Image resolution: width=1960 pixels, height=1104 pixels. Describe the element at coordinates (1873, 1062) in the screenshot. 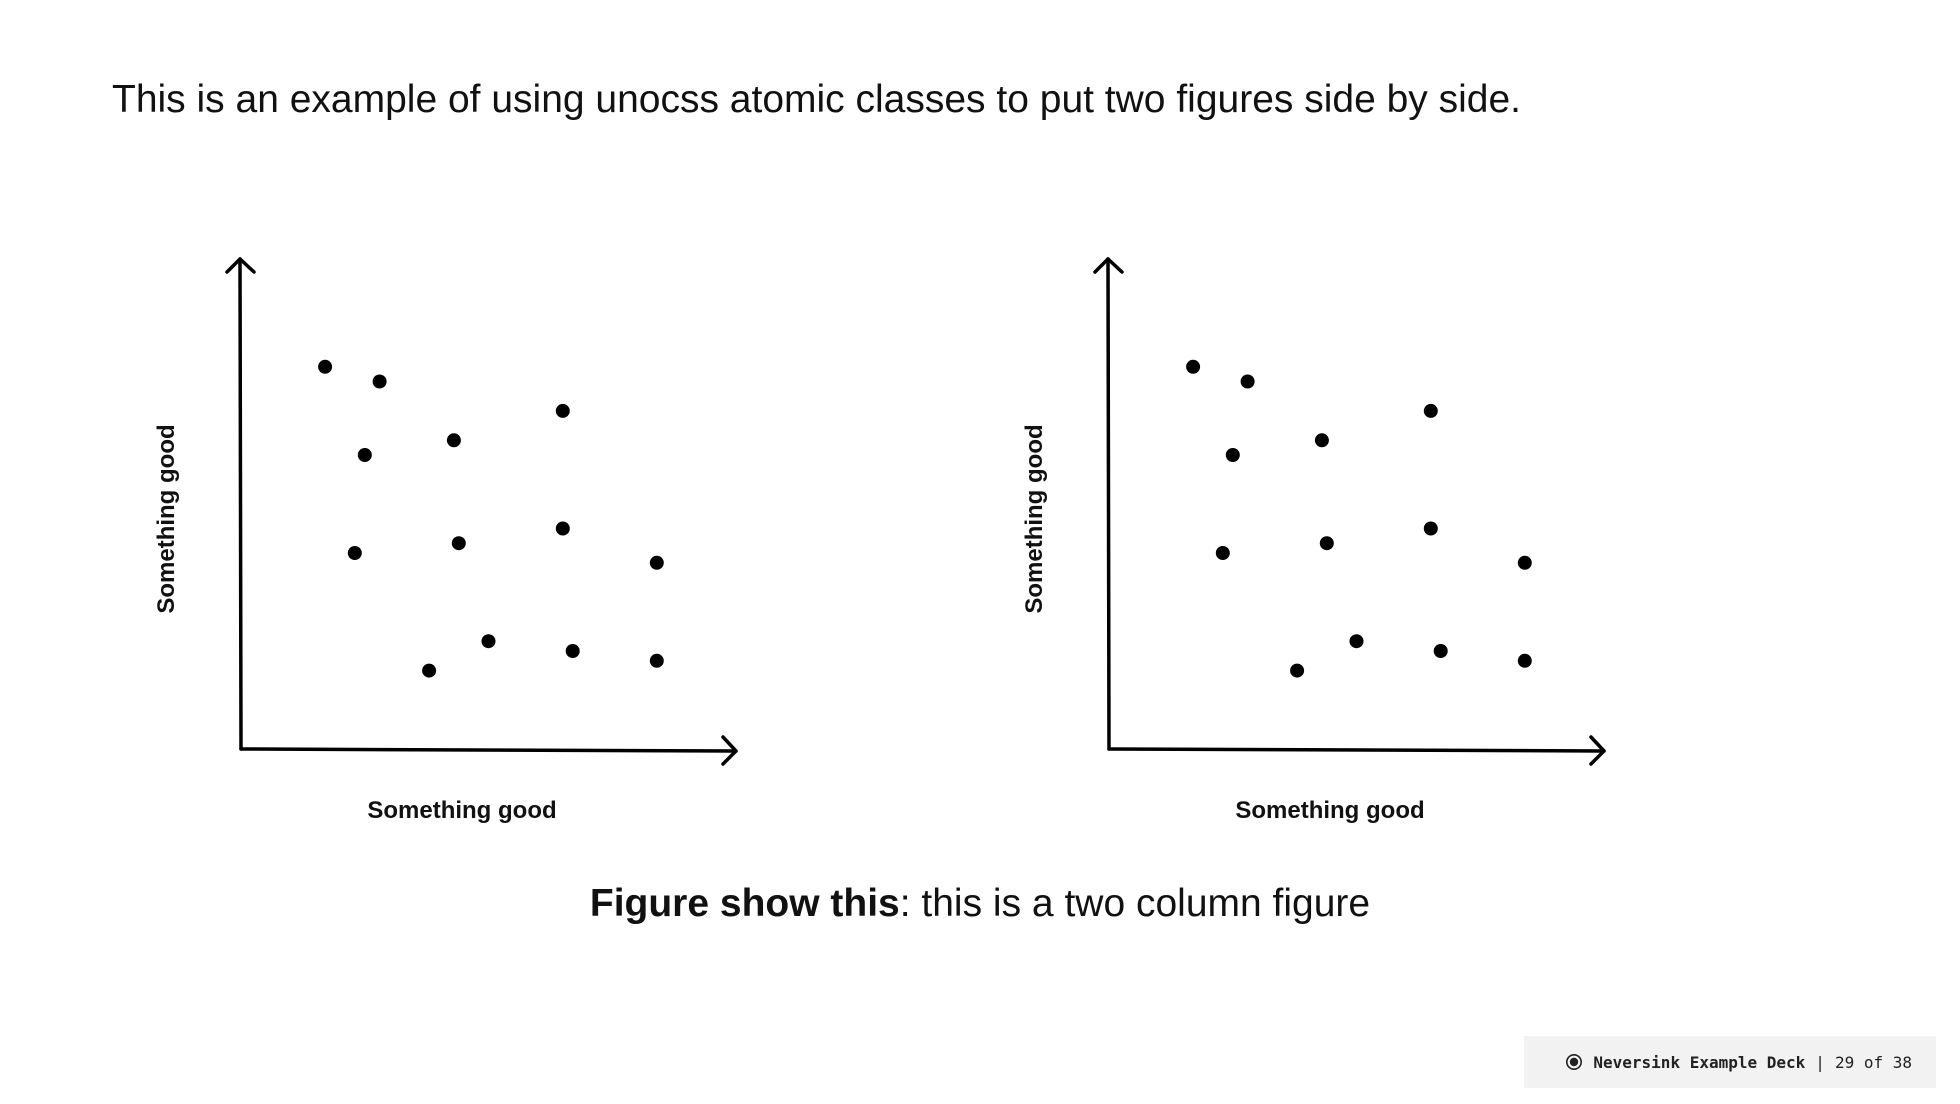

I see `page-indicator: 29 of 38` at that location.